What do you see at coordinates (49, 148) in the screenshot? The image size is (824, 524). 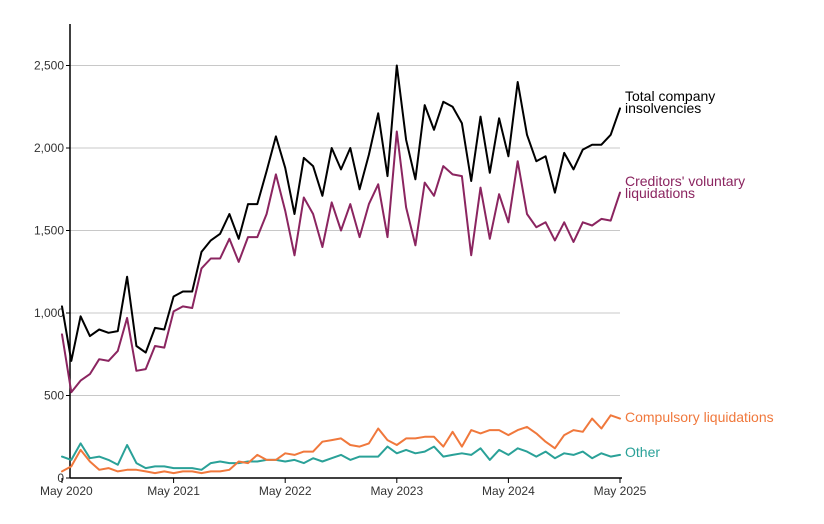 I see `y-tick-label: 2,000` at bounding box center [49, 148].